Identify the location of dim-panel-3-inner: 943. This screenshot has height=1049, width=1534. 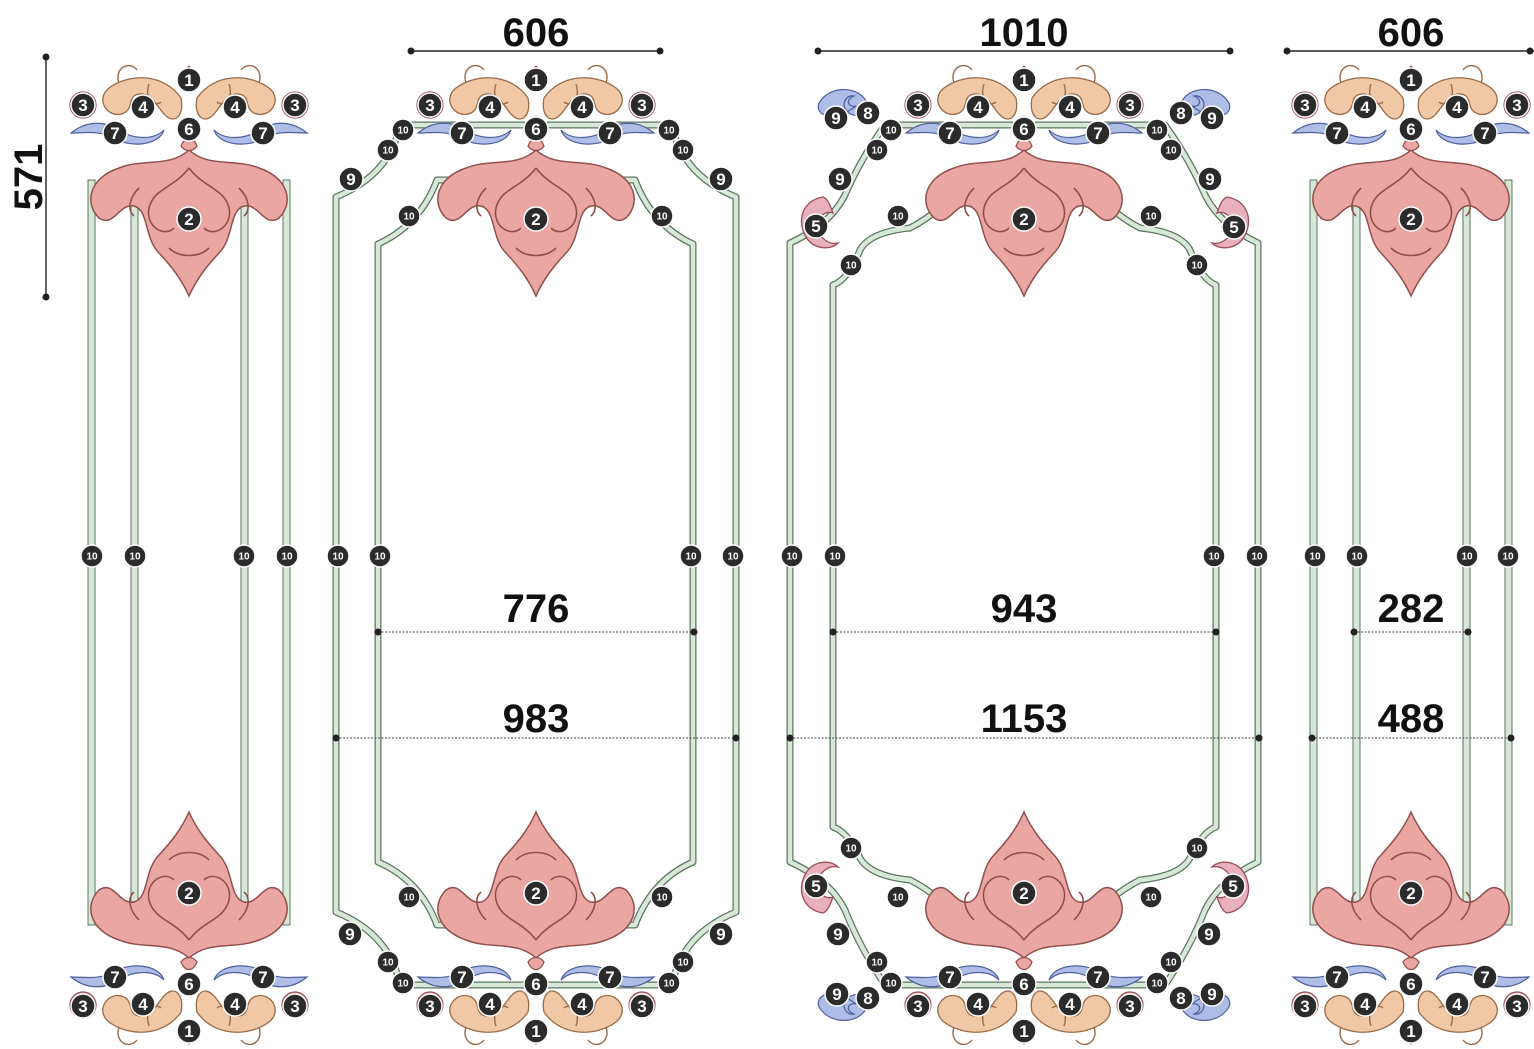
(1024, 611).